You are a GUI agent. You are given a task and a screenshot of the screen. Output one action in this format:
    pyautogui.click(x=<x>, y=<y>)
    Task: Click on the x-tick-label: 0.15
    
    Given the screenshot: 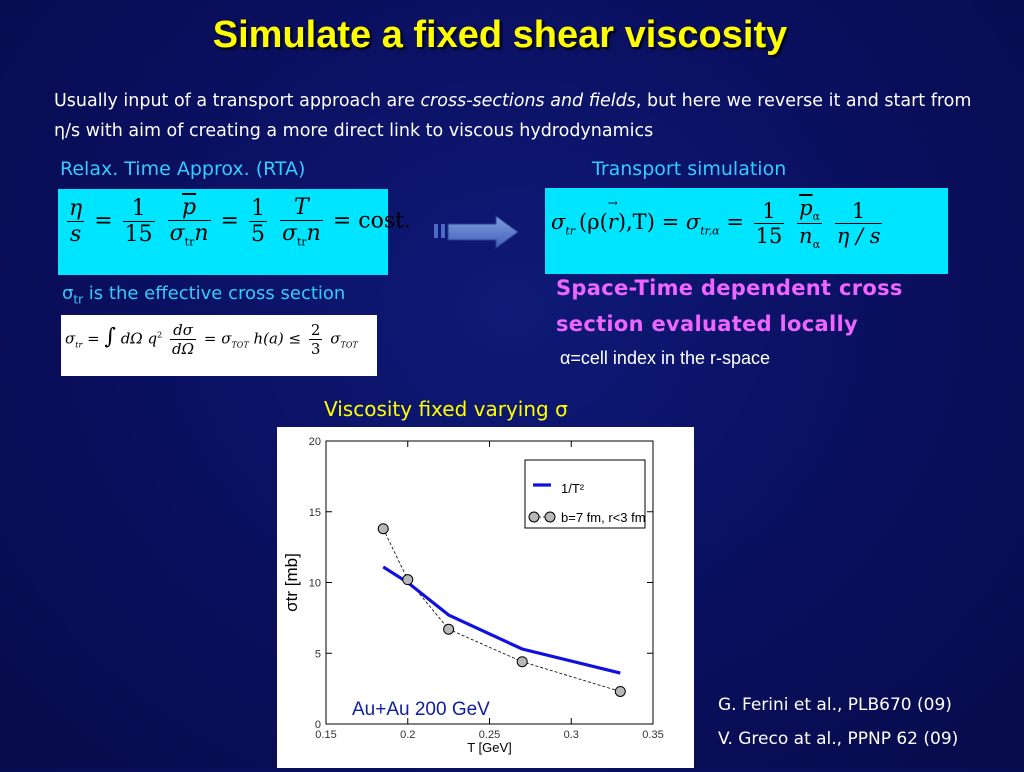 What is the action you would take?
    pyautogui.click(x=325, y=735)
    